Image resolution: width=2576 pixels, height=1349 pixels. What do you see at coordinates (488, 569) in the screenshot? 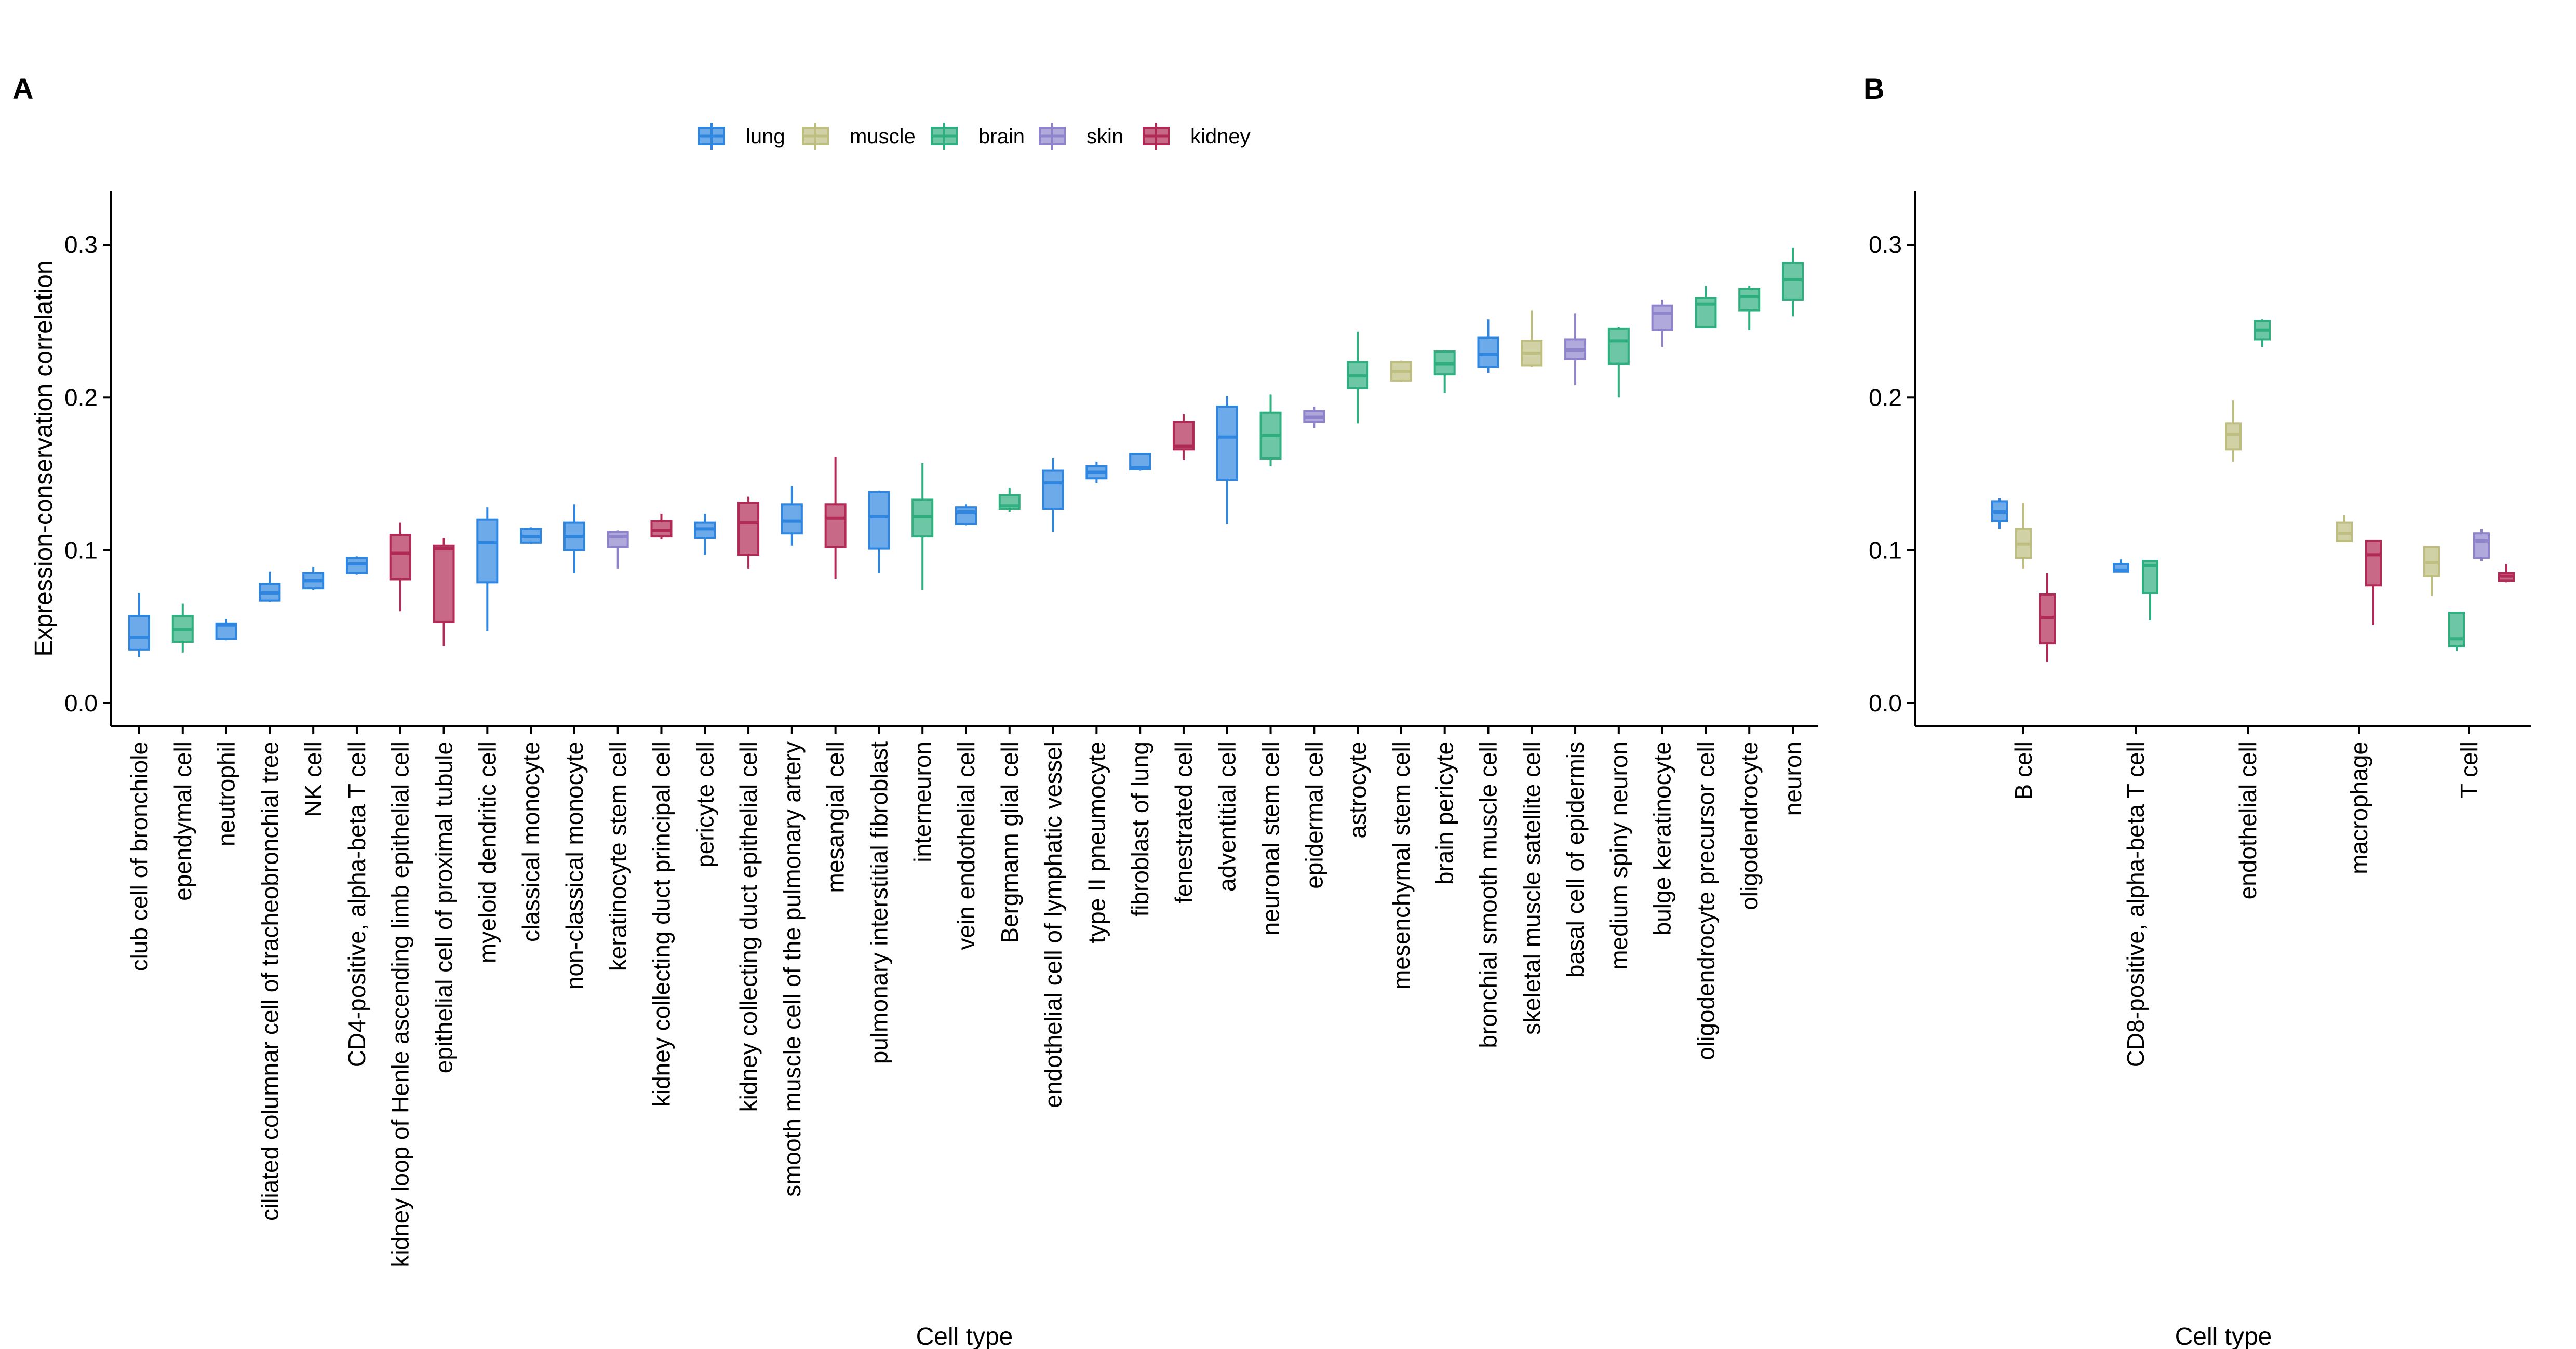
I see `box-myeloid-dendritic-cell` at bounding box center [488, 569].